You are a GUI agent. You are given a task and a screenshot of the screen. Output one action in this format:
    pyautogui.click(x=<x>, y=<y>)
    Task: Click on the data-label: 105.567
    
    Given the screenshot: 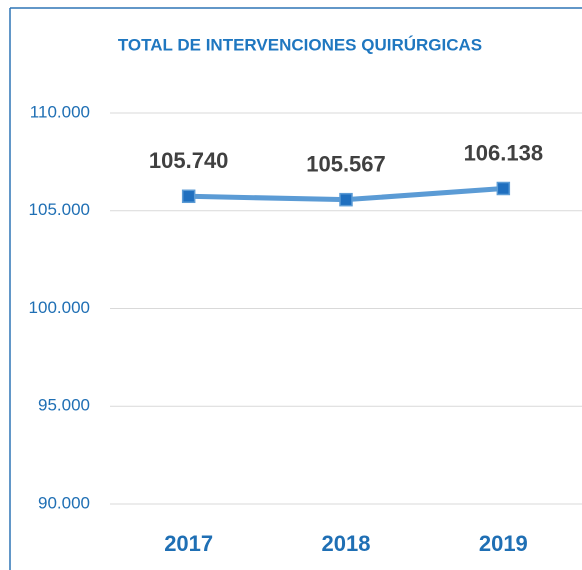 What is the action you would take?
    pyautogui.click(x=346, y=163)
    